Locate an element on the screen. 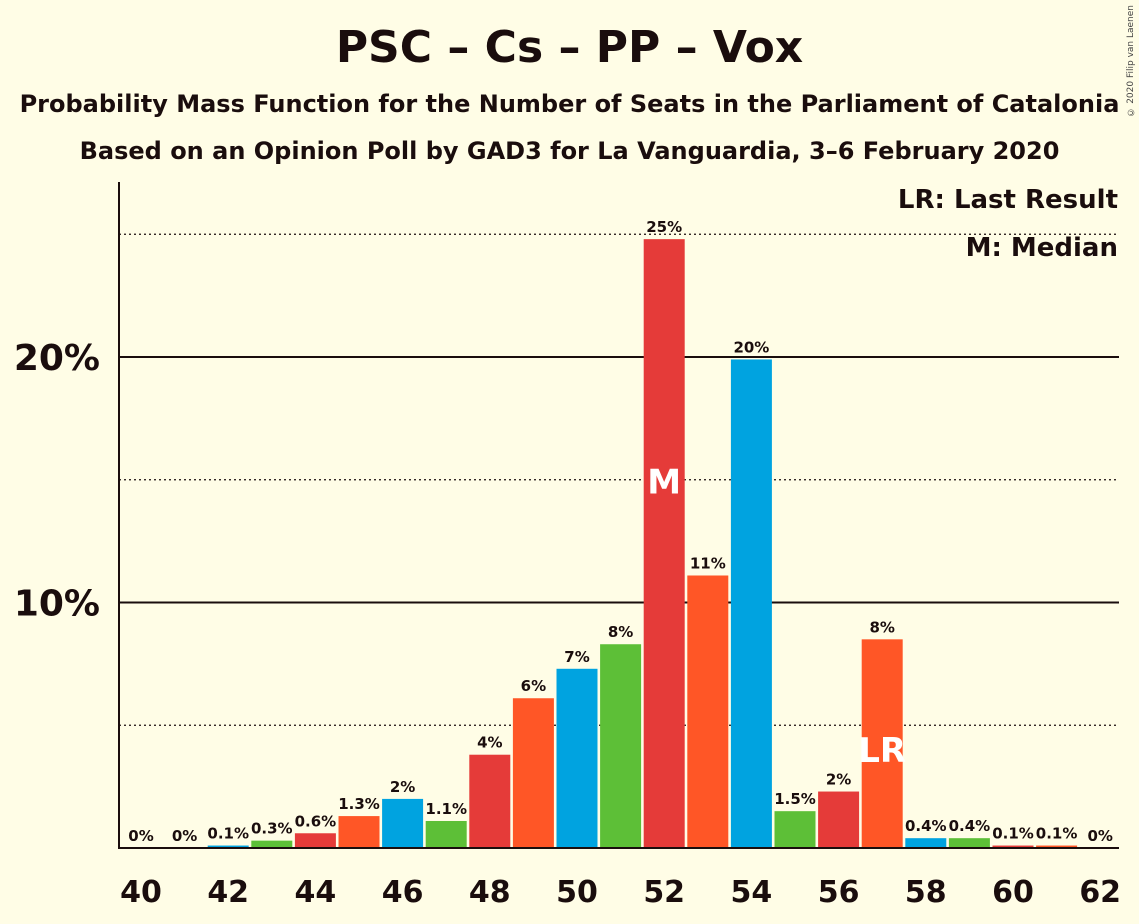 This screenshot has height=924, width=1139. bar-value-label-56: 2% is located at coordinates (838, 780).